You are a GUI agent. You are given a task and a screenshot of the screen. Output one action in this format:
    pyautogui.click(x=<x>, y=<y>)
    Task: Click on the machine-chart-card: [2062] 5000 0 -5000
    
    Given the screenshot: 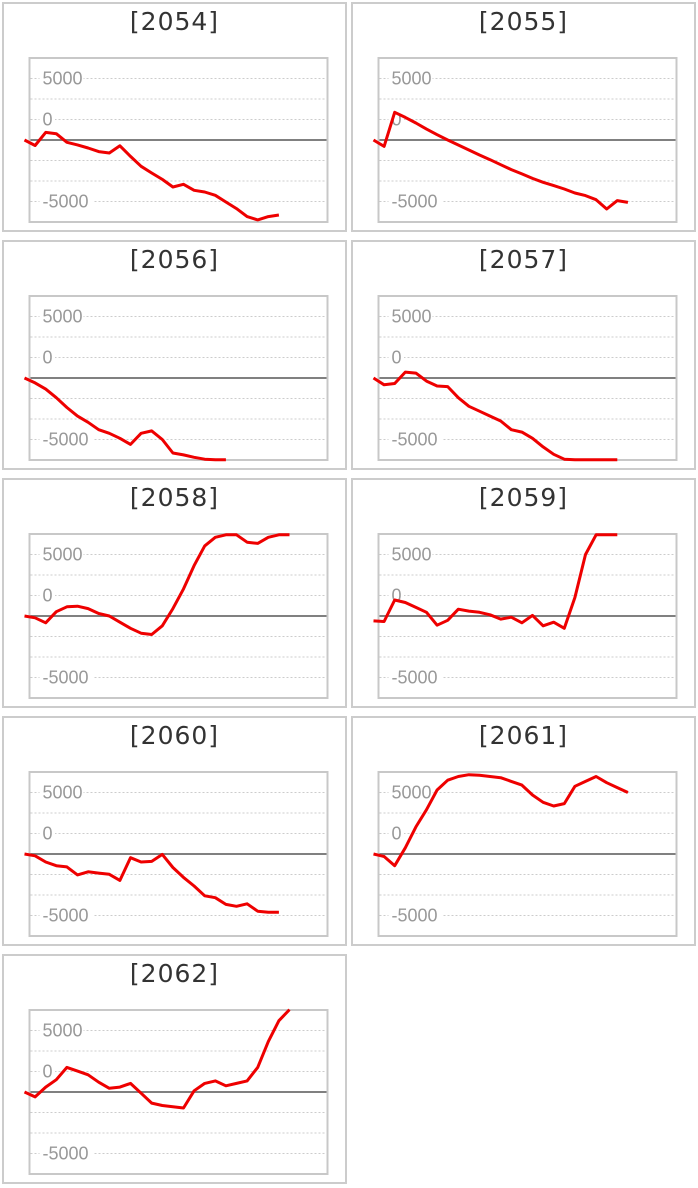 What is the action you would take?
    pyautogui.click(x=174, y=1069)
    